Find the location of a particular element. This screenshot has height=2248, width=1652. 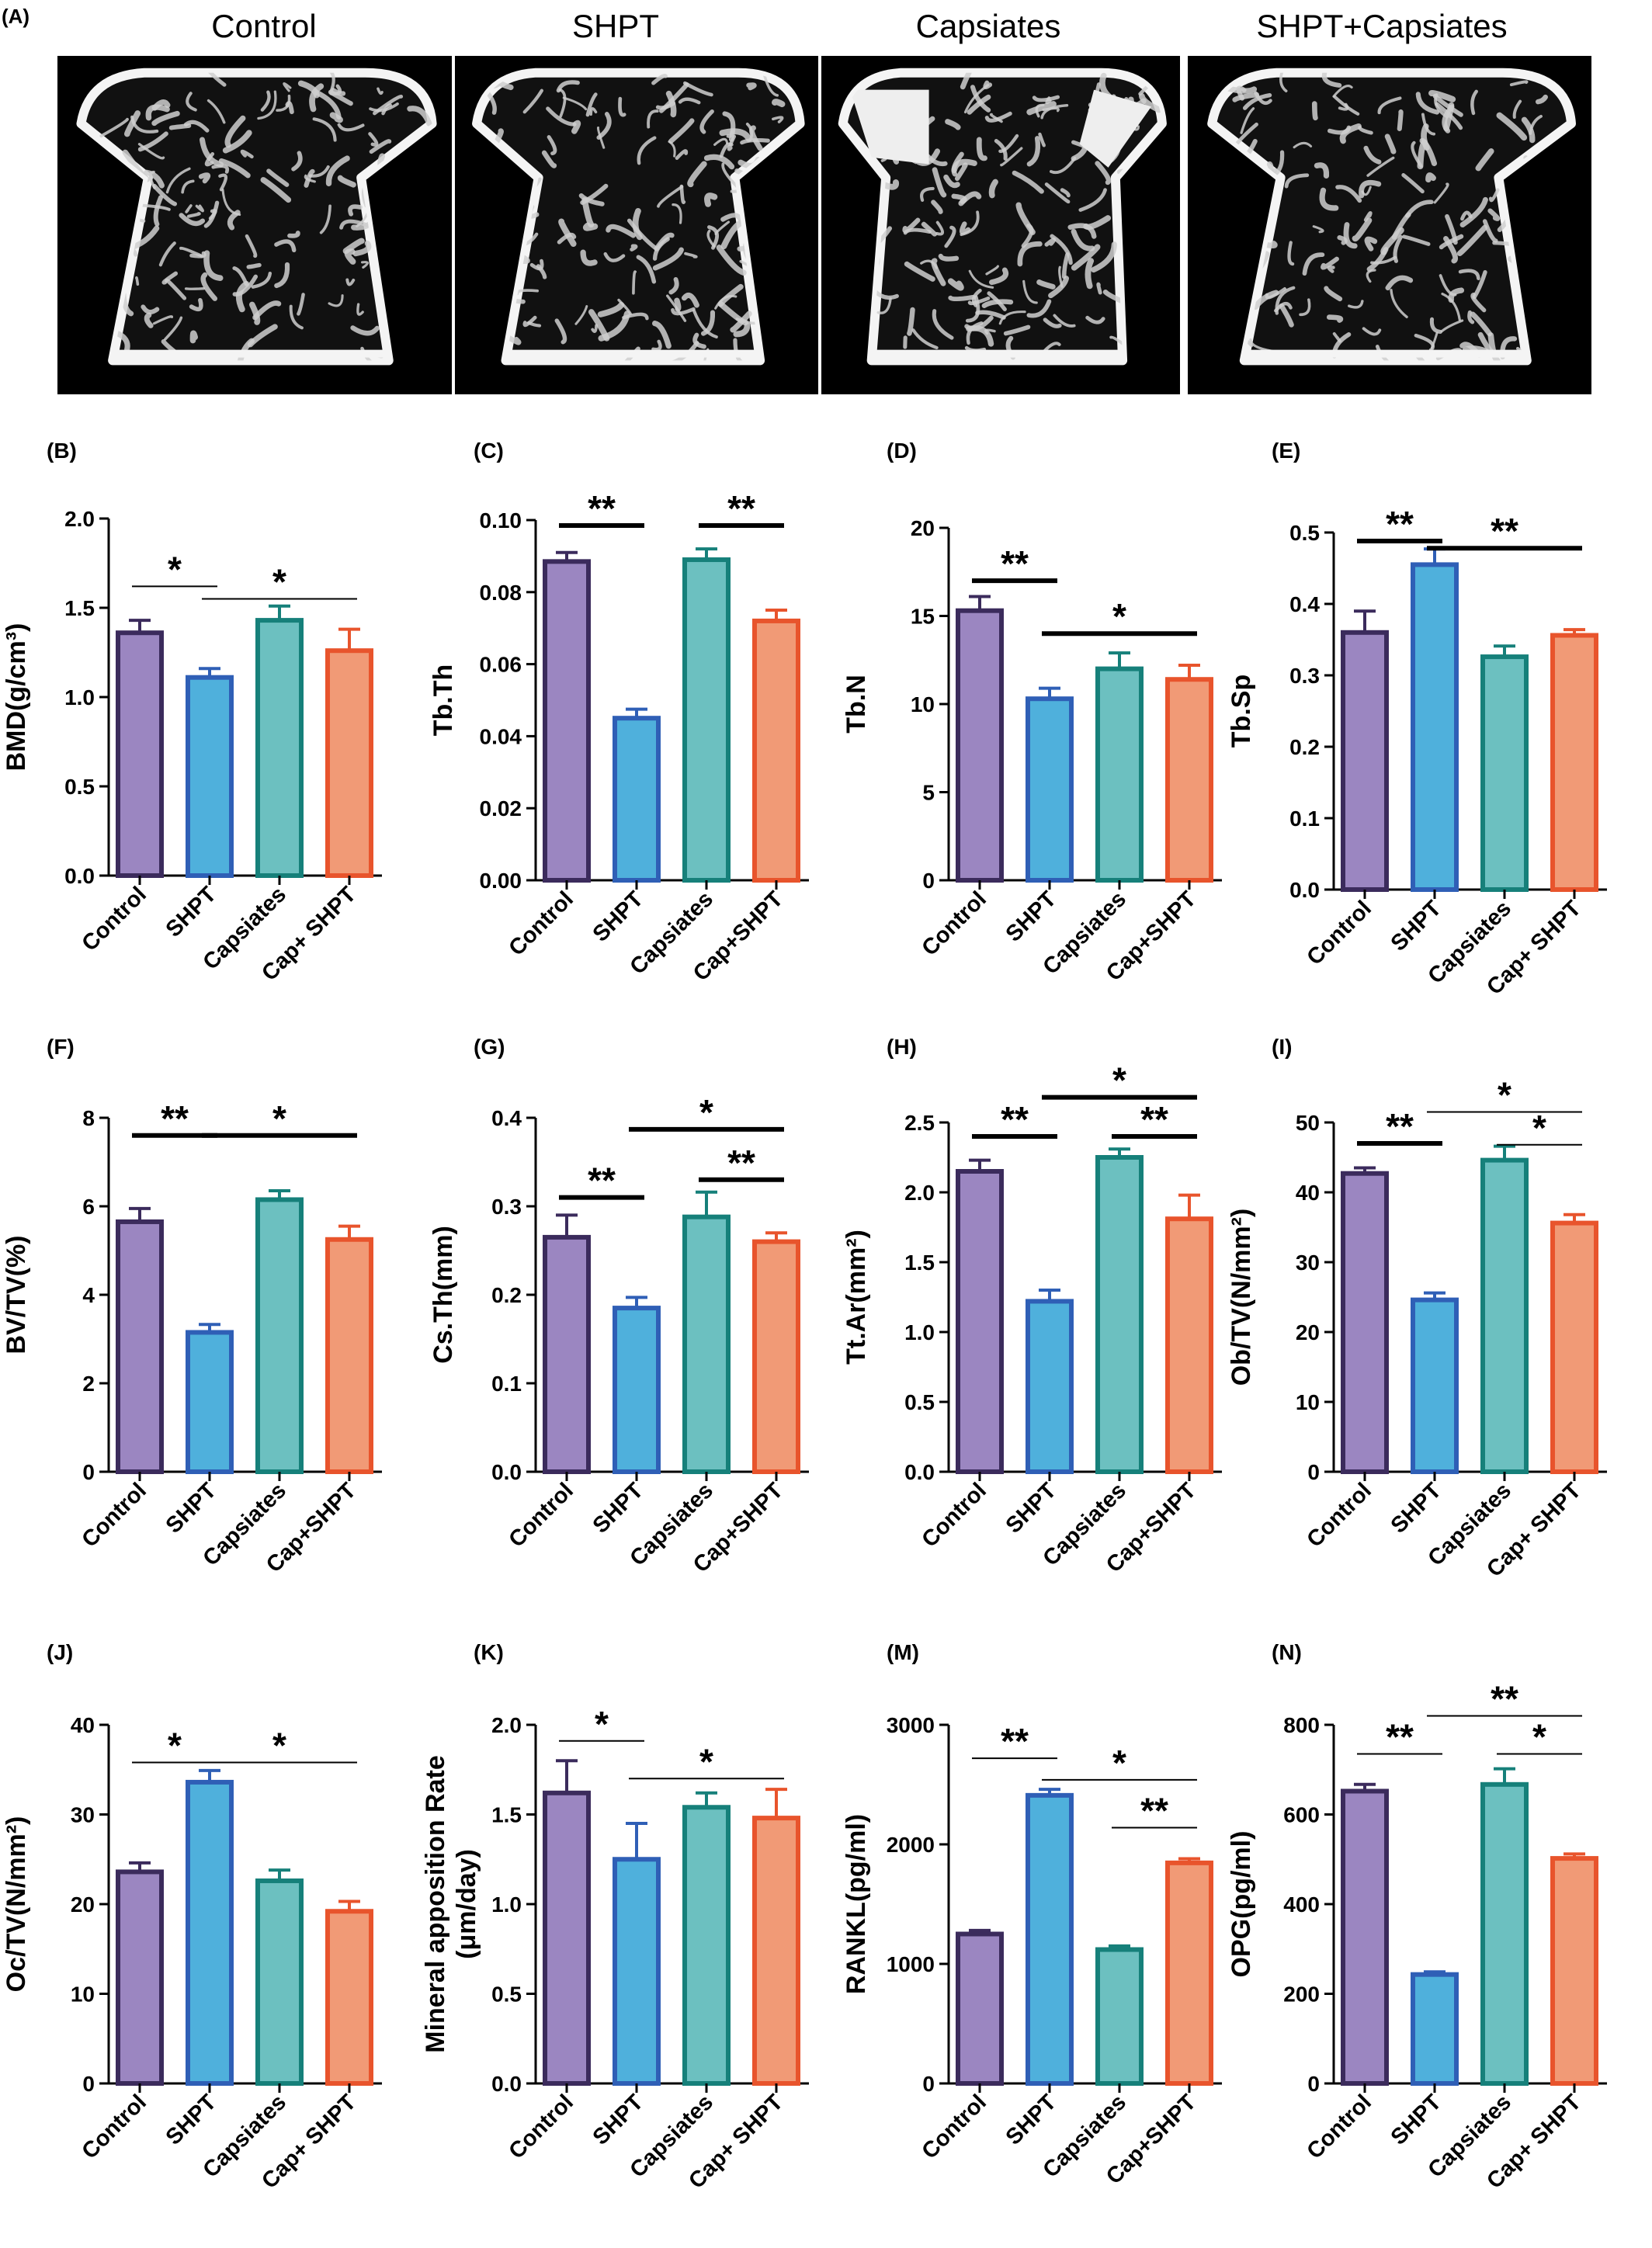

y-tick-label: 6 is located at coordinates (88, 1207).